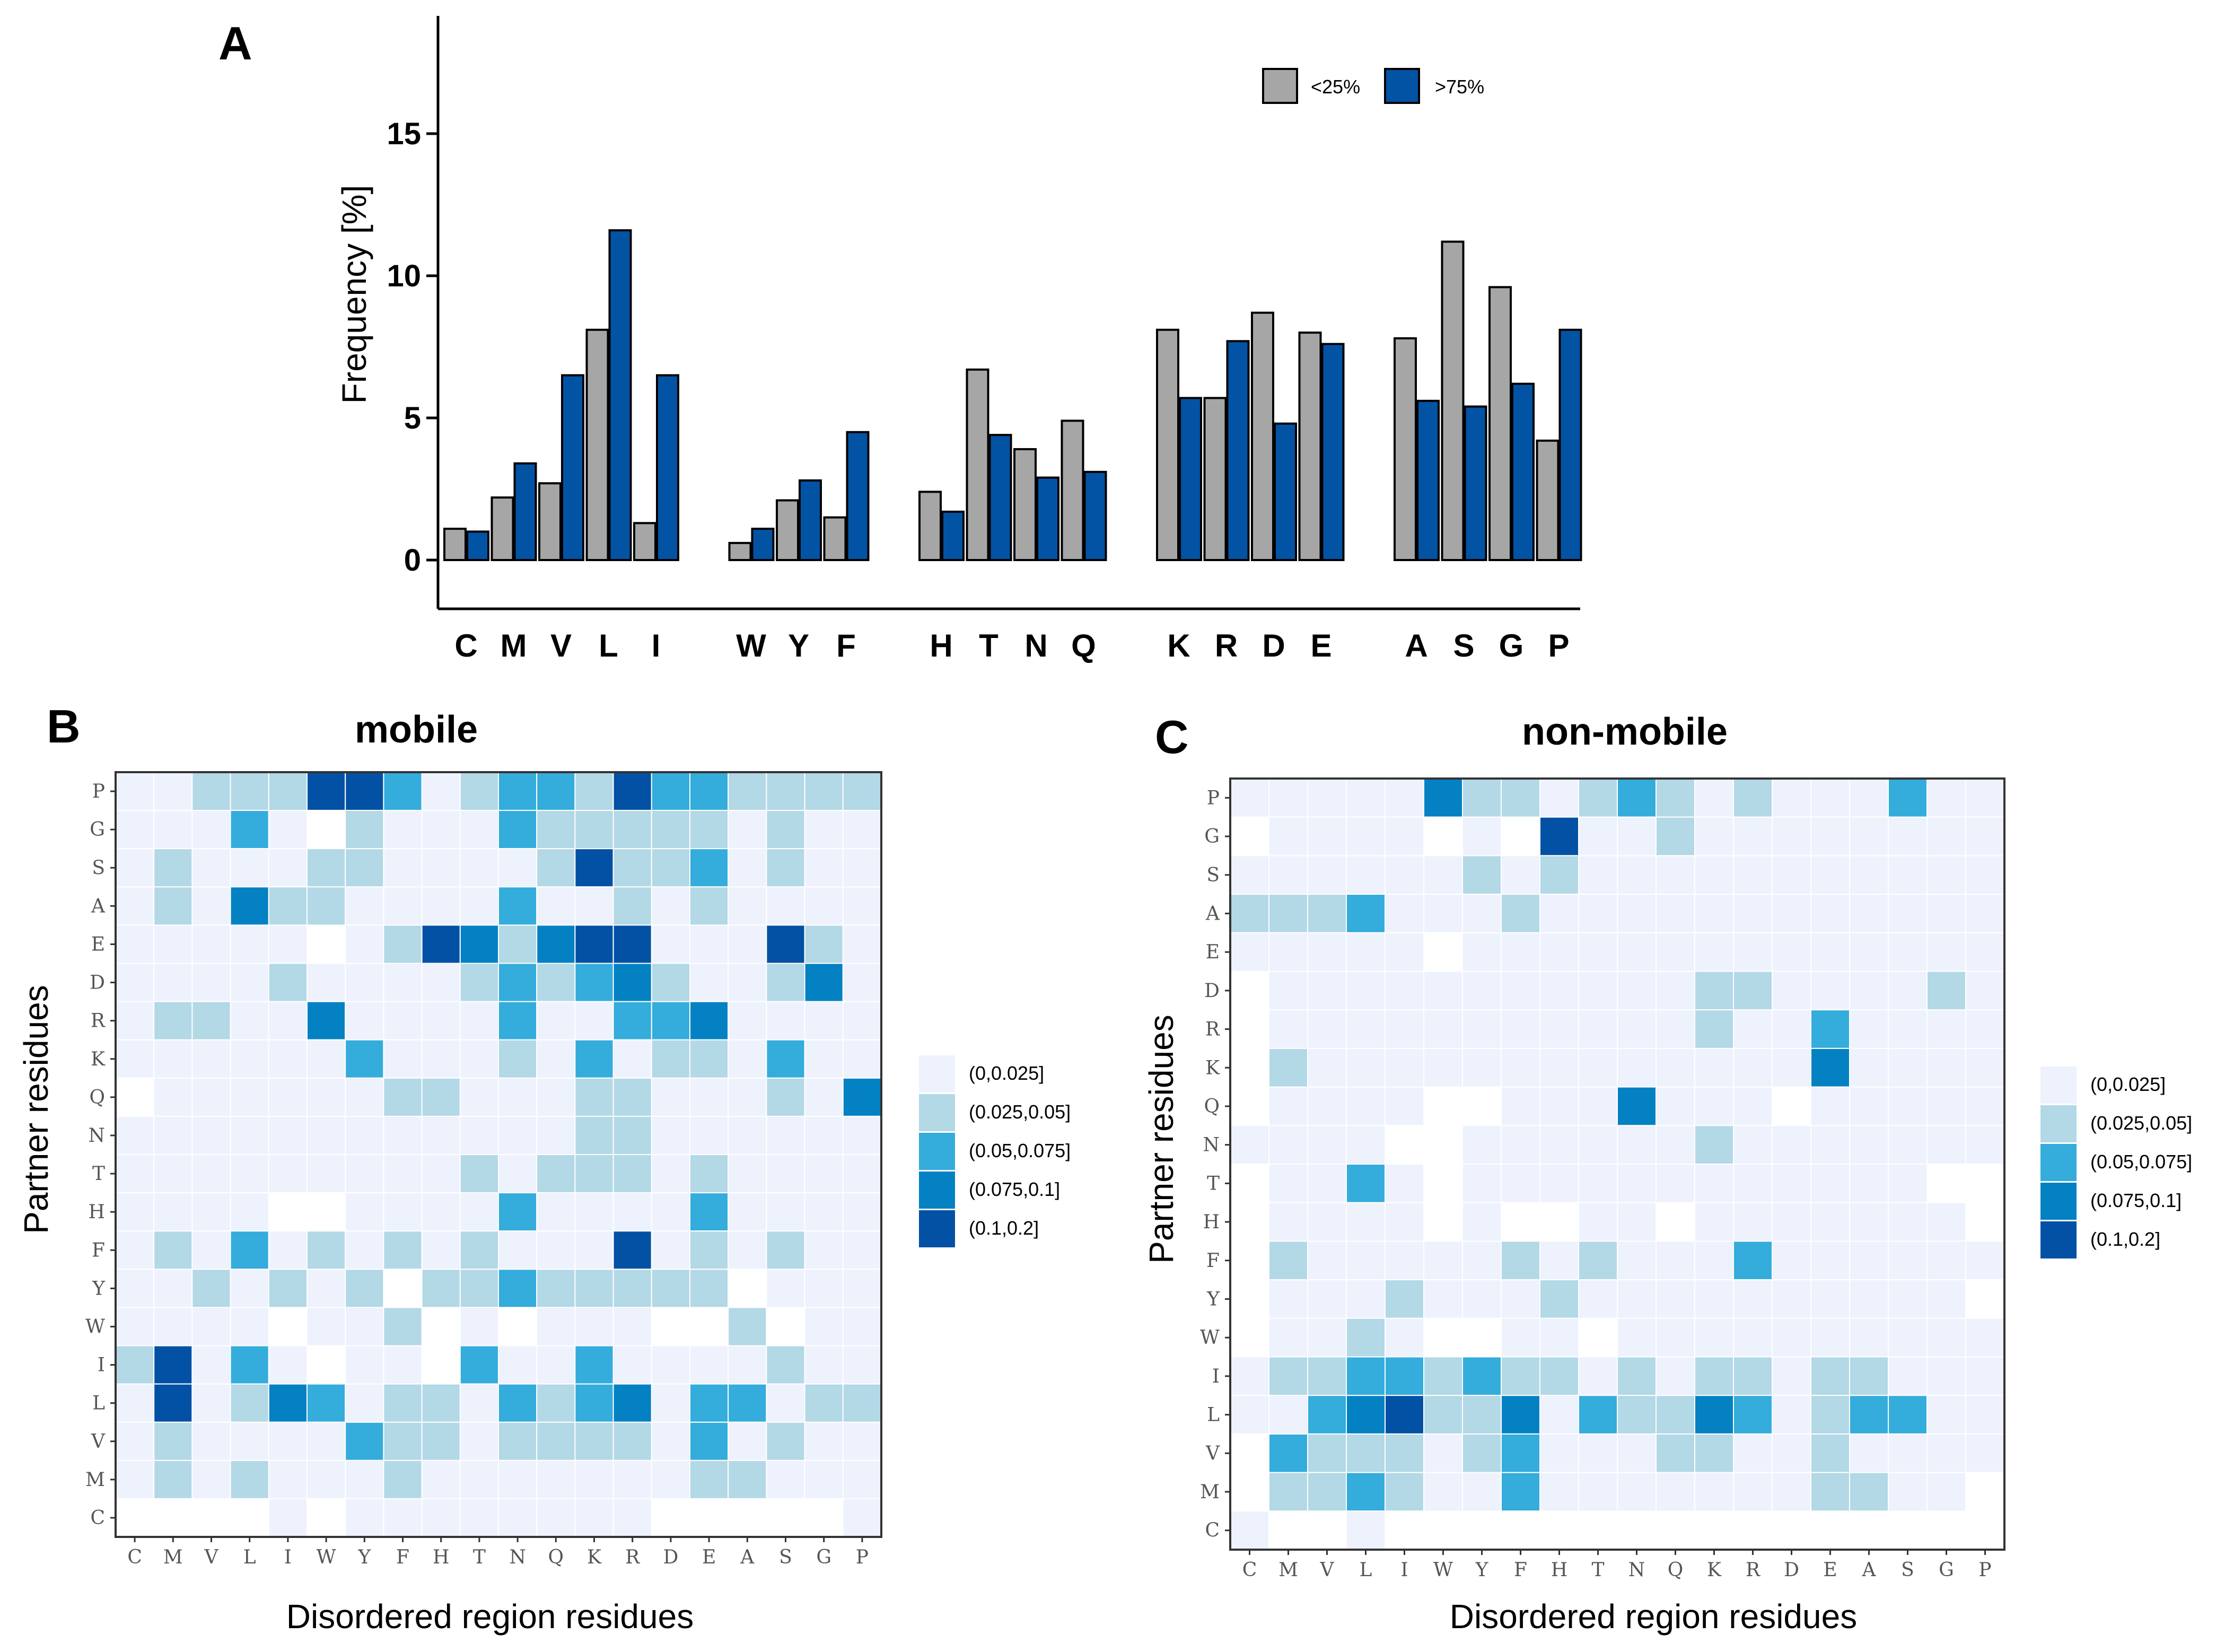  Describe the element at coordinates (518, 868) in the screenshot. I see `heat-cell-S-N` at that location.